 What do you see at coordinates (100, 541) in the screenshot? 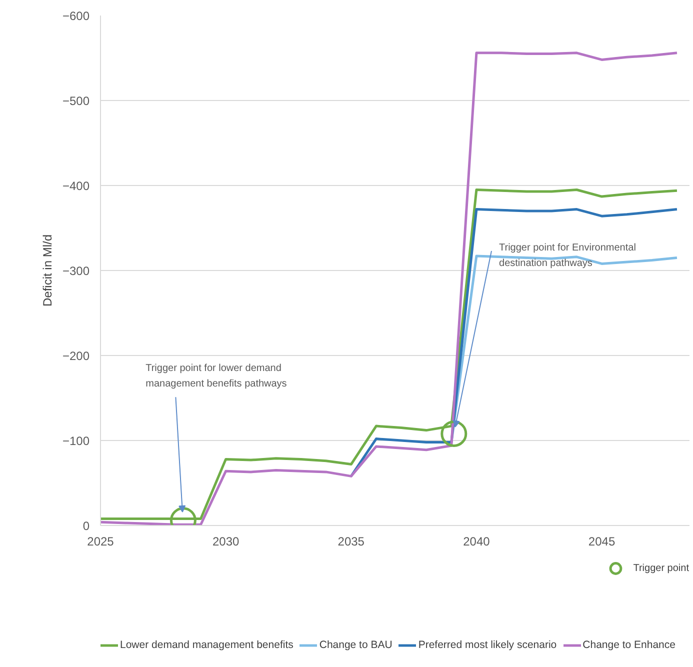
I see `x-tick-label: 2025` at bounding box center [100, 541].